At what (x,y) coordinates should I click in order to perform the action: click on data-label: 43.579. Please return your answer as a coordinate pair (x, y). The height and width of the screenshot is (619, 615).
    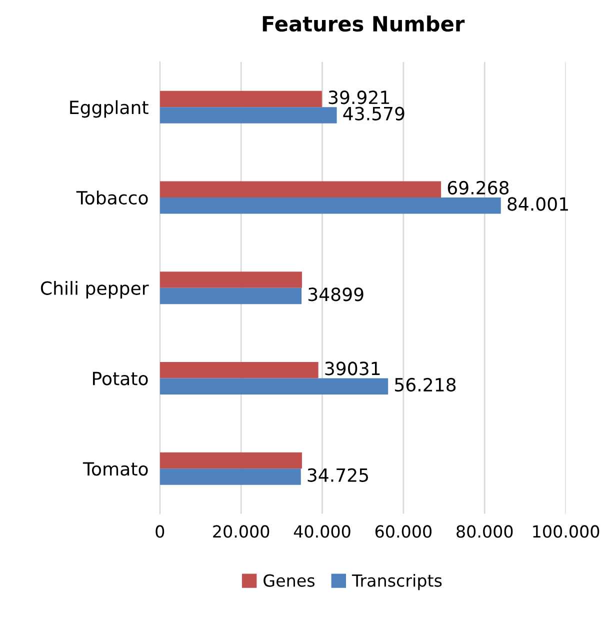
    Looking at the image, I should click on (373, 113).